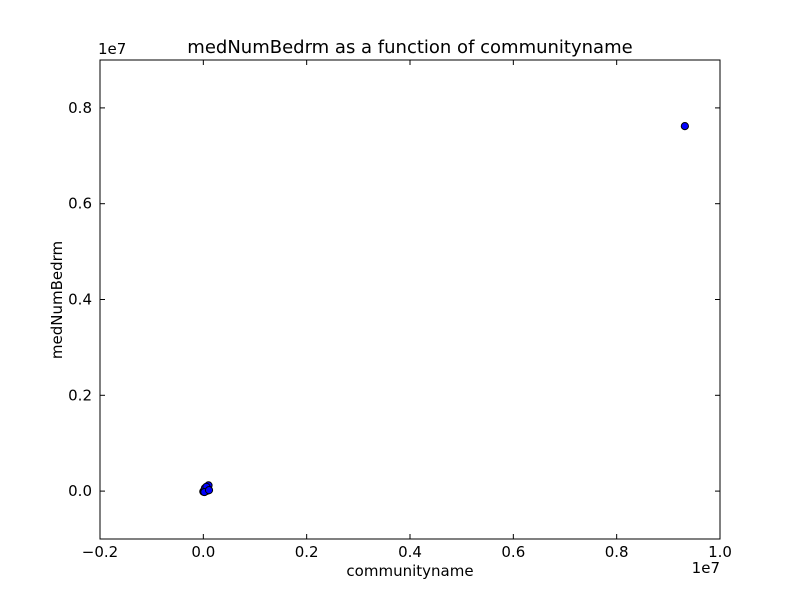  Describe the element at coordinates (100, 552) in the screenshot. I see `x-tick-label: −0.2` at that location.